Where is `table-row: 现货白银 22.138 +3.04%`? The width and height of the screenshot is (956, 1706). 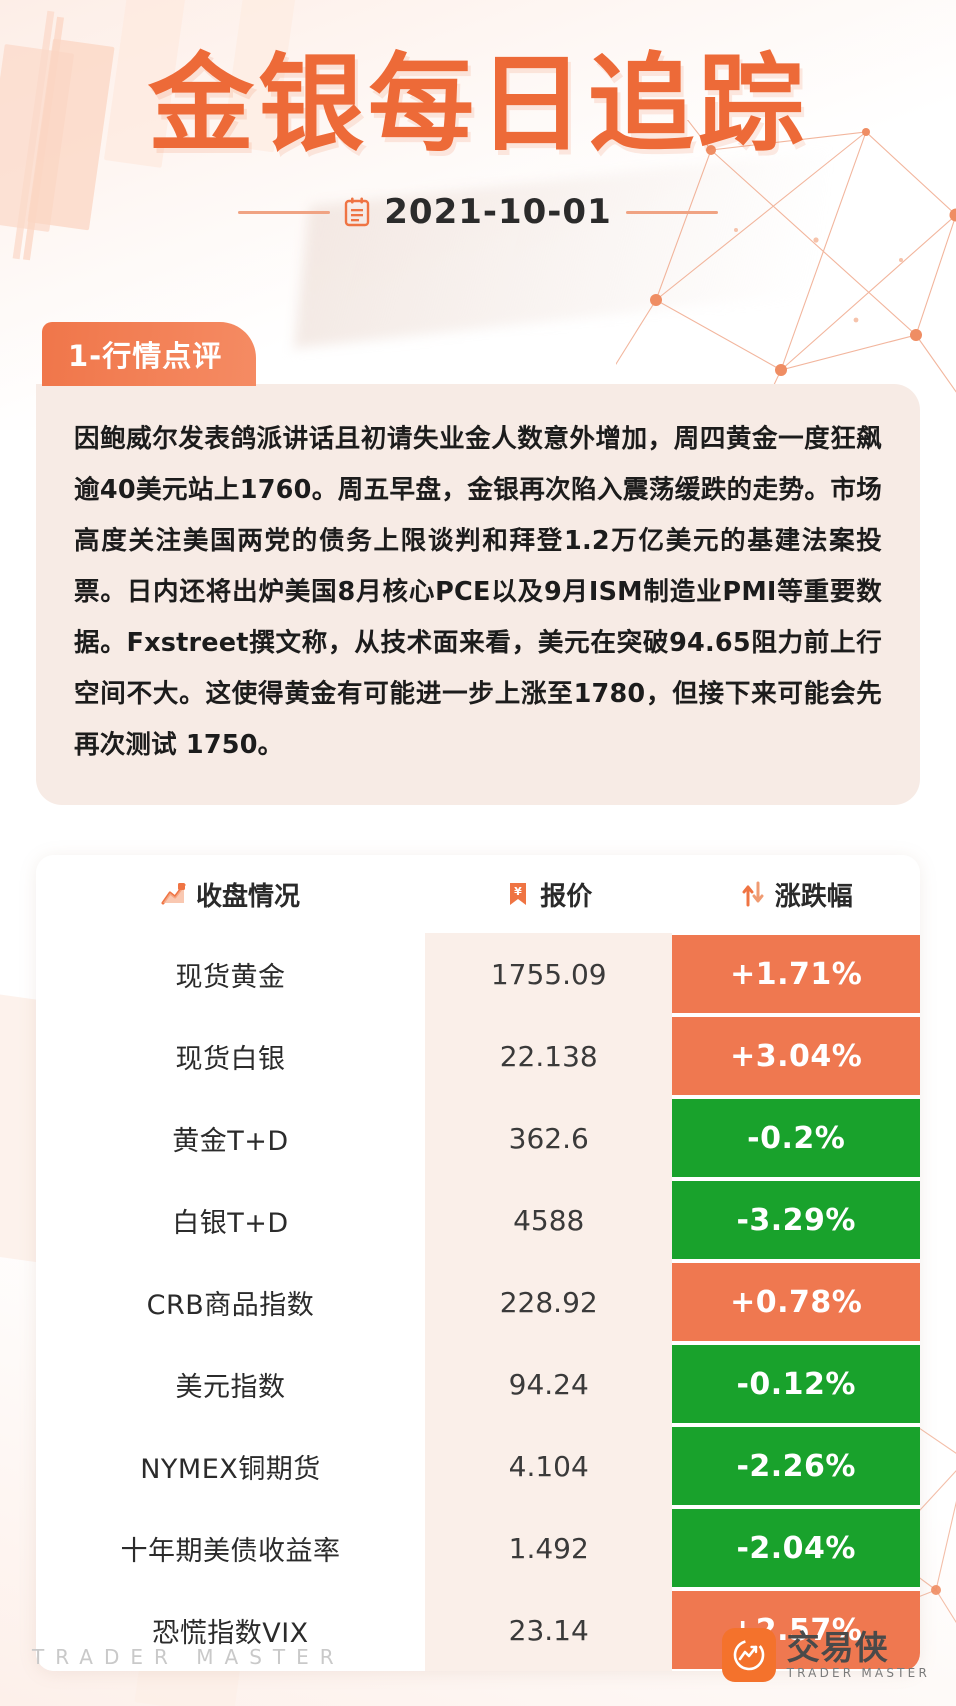 table-row: 现货白银 22.138 +3.04% is located at coordinates (478, 1056).